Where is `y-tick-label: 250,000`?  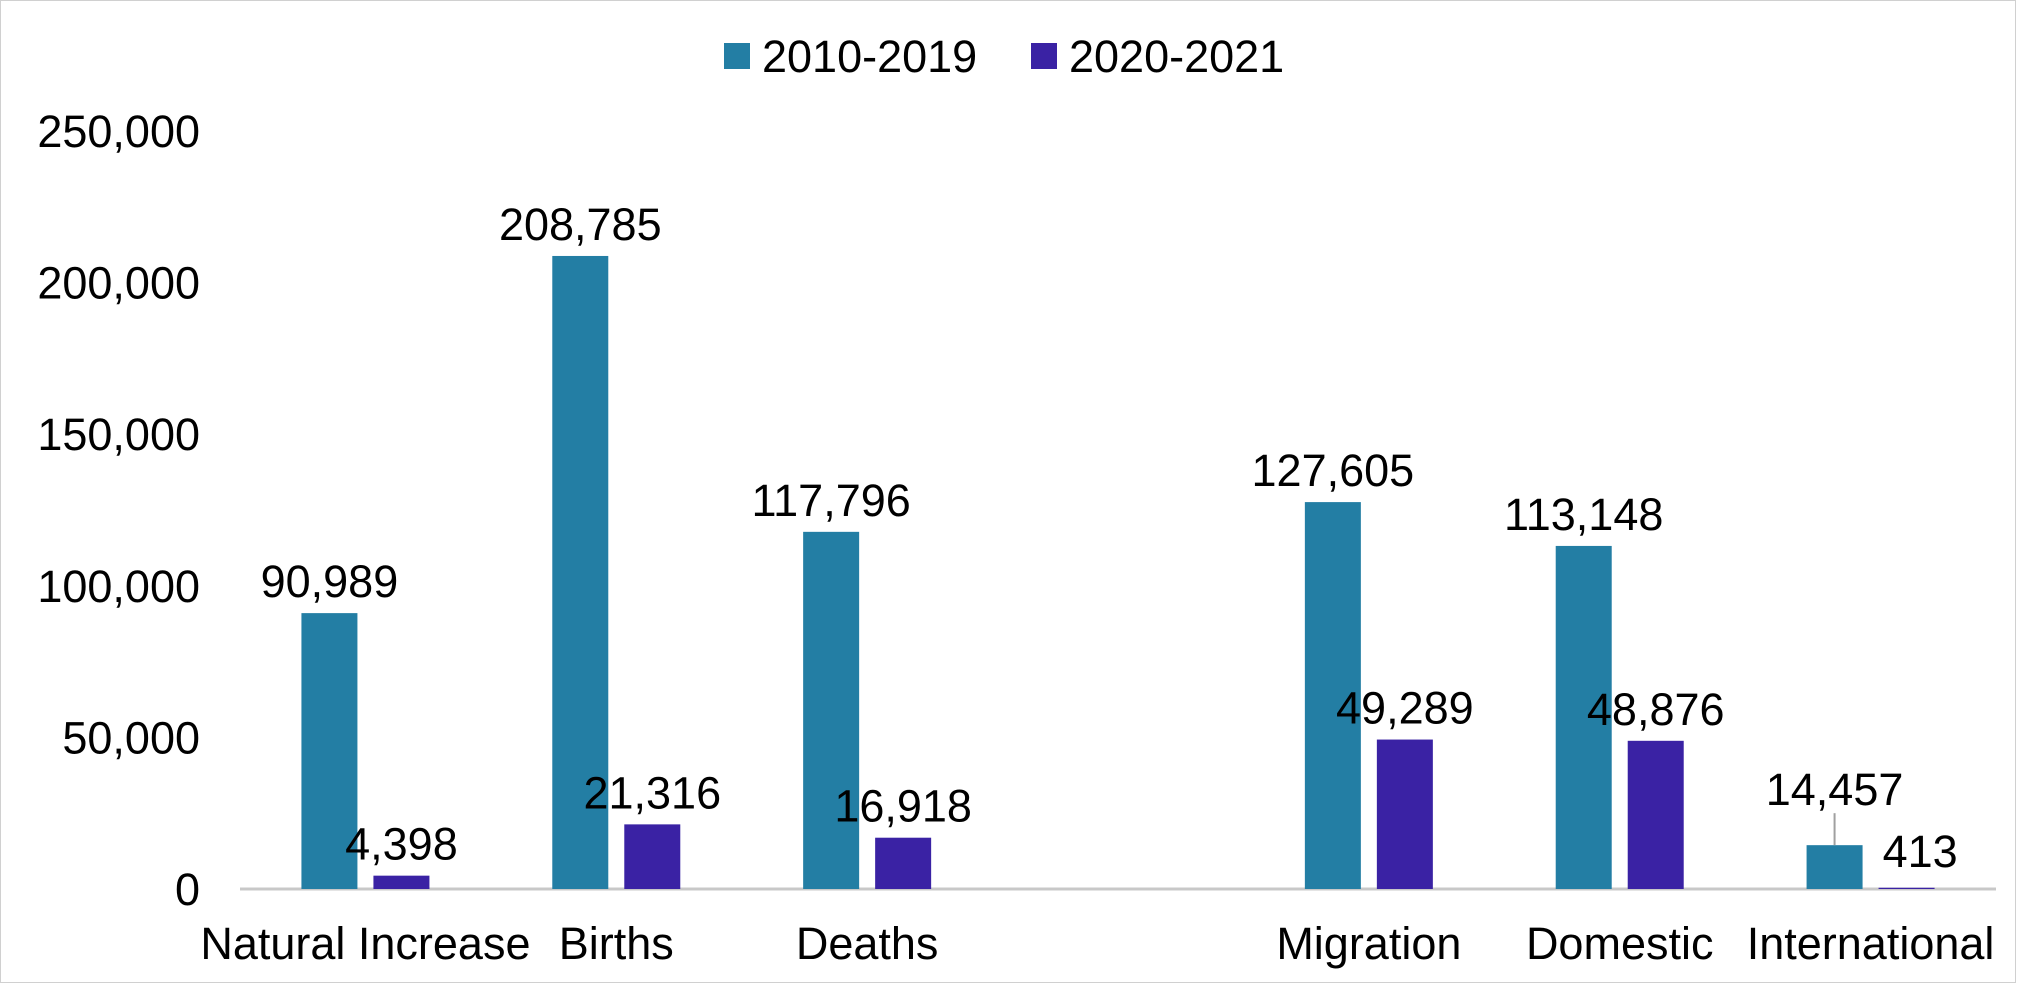 y-tick-label: 250,000 is located at coordinates (118, 131).